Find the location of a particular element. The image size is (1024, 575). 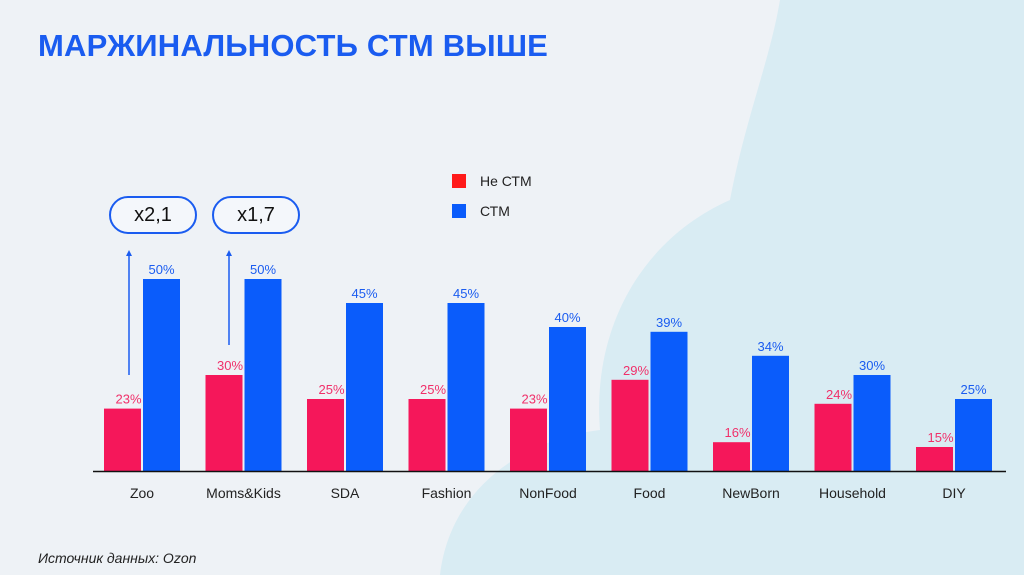

legend-label: СТМ is located at coordinates (495, 211).